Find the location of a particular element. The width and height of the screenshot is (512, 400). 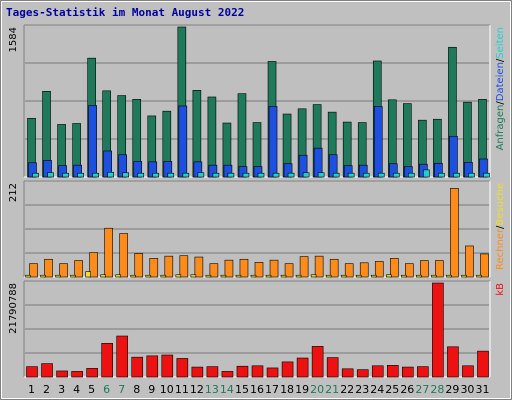

legend-entry: Dateien is located at coordinates (500, 81).